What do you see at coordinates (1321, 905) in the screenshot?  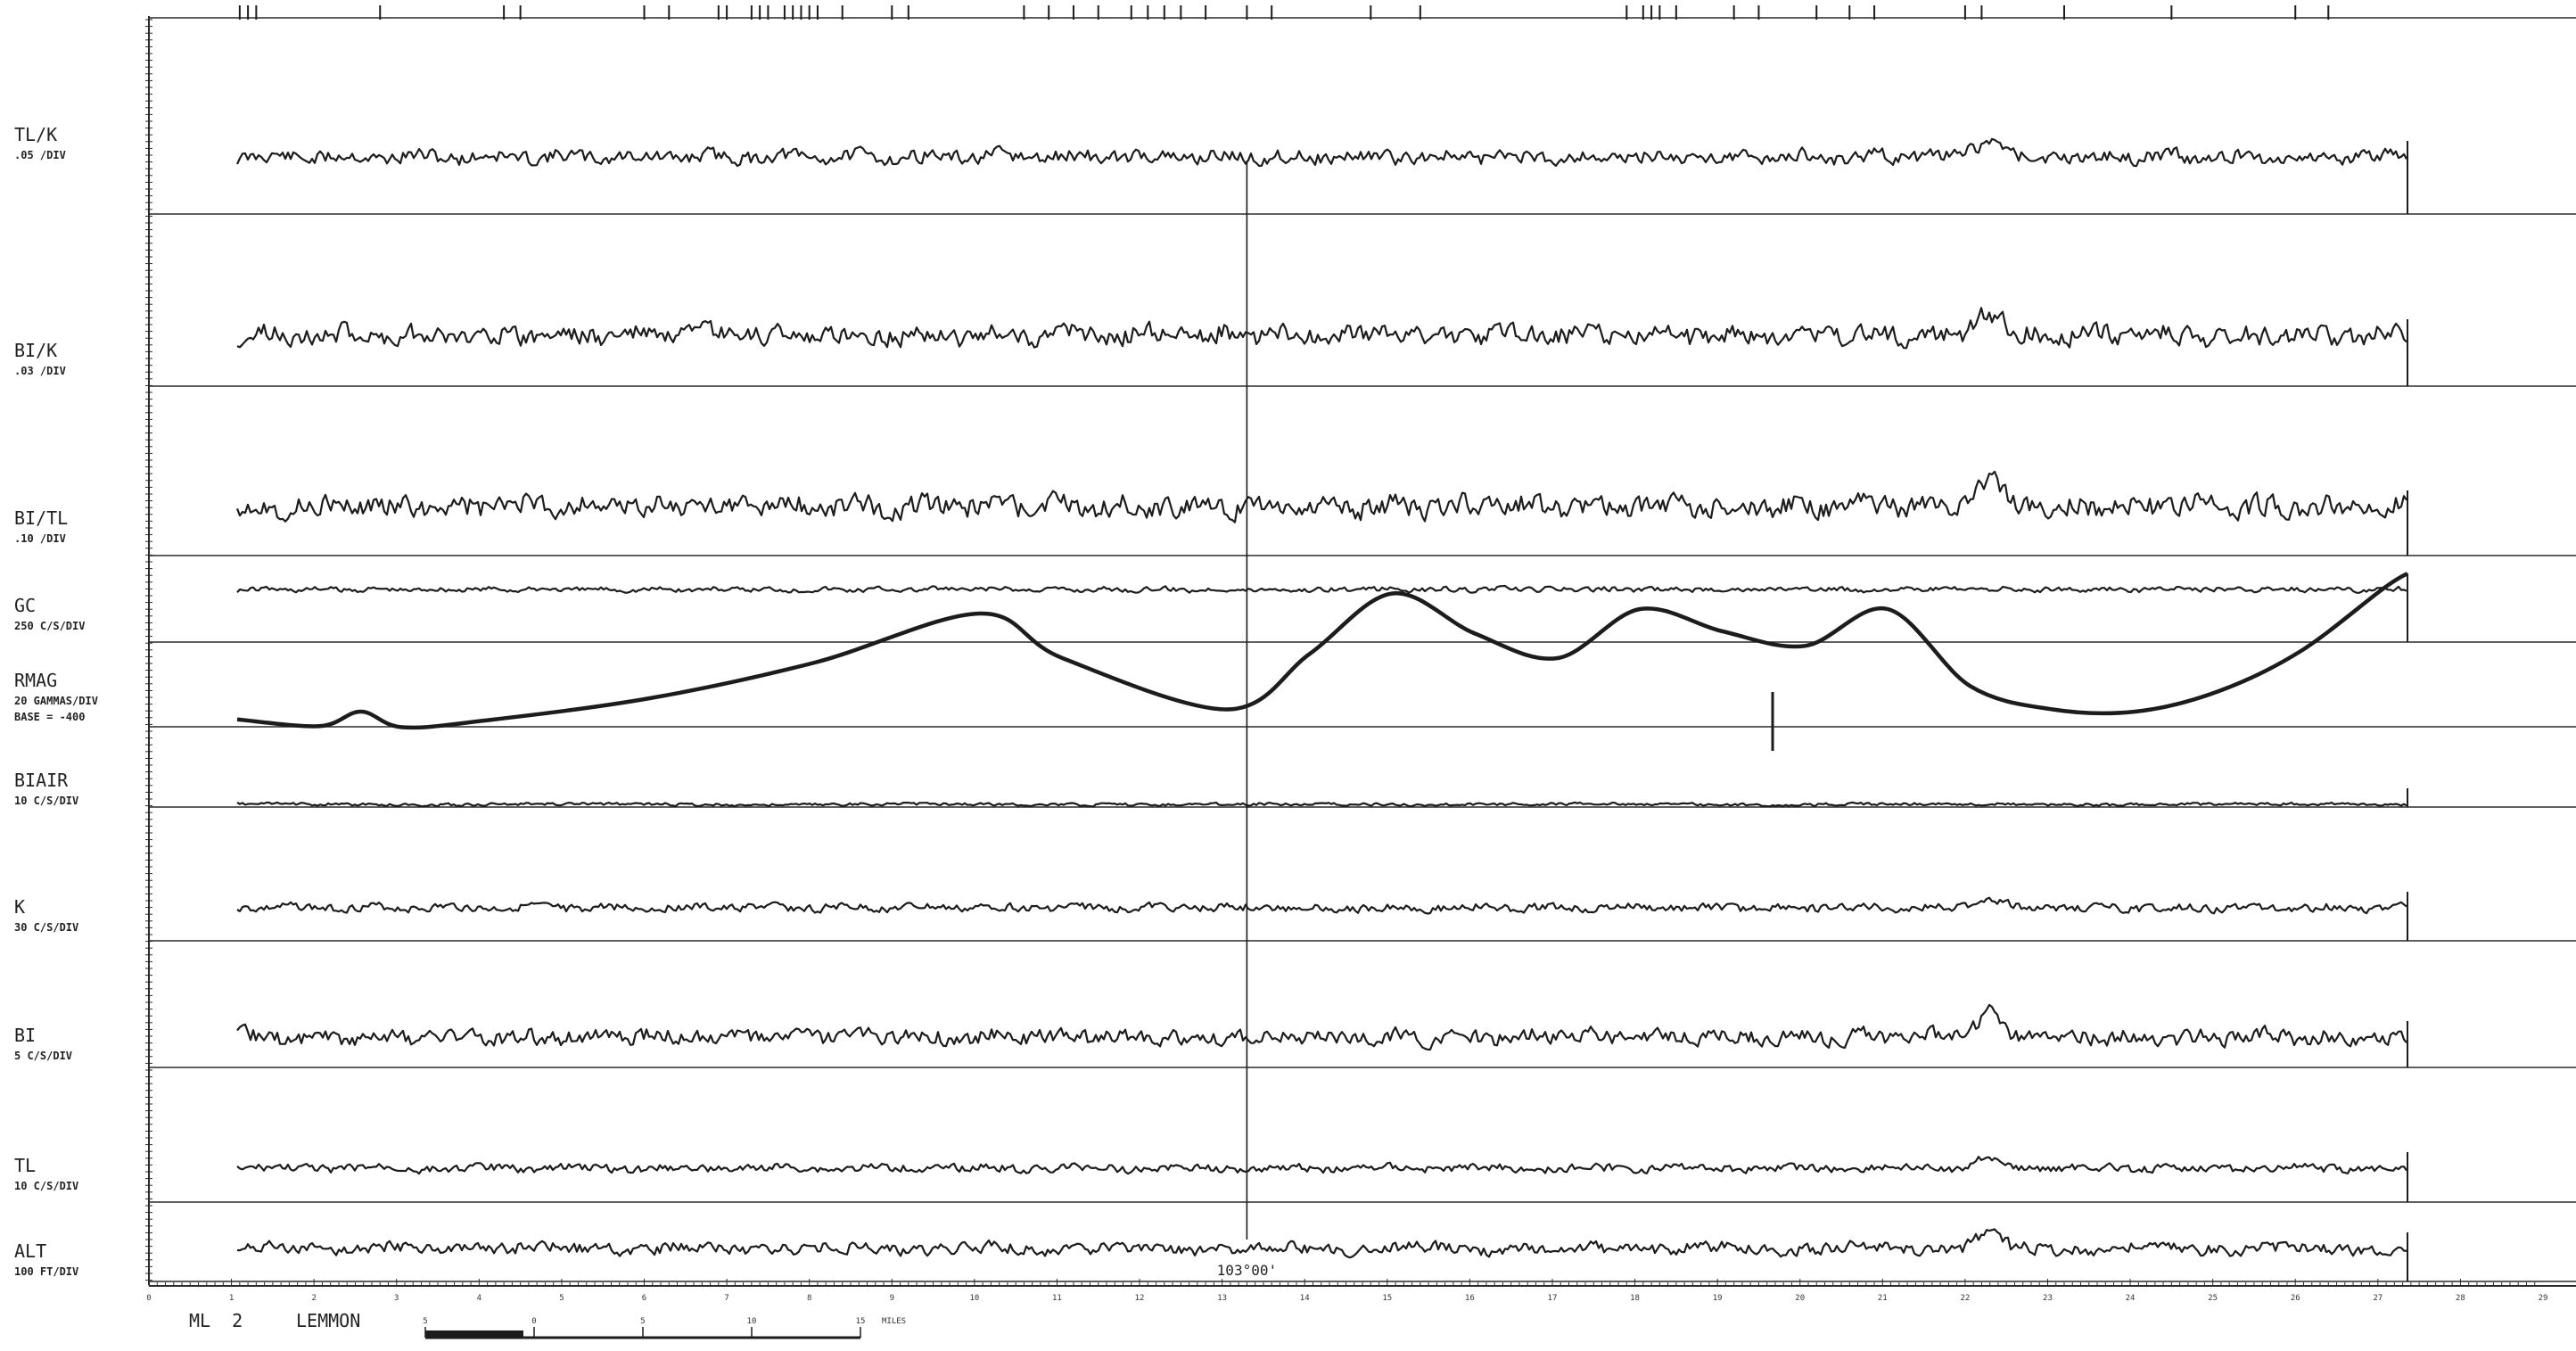 I see `trace-k` at bounding box center [1321, 905].